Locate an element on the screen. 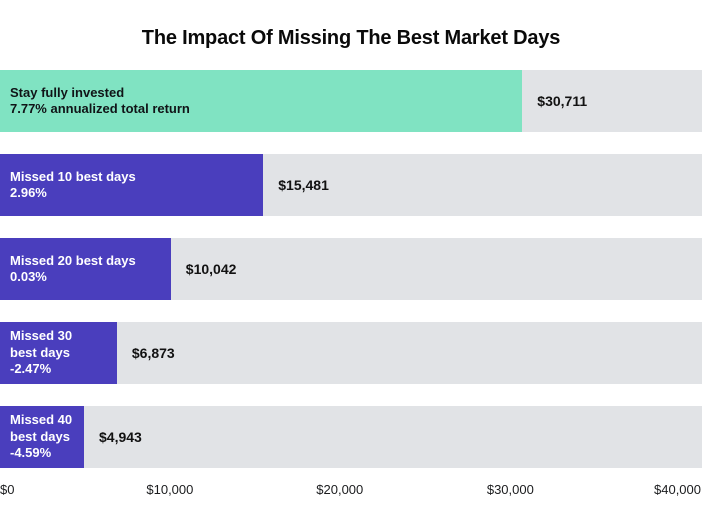 This screenshot has width=702, height=530. bar-segment-missed-20: Missed 20 best days 0.03% is located at coordinates (85, 269).